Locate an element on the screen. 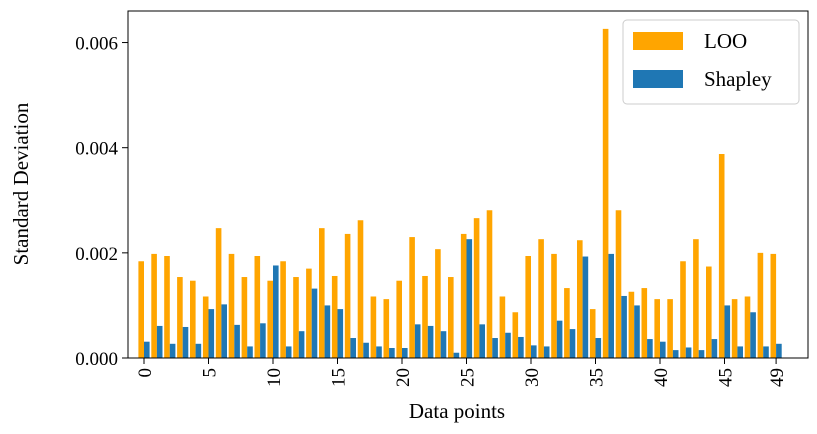 The height and width of the screenshot is (434, 817). x-tick-label: 45 is located at coordinates (726, 377).